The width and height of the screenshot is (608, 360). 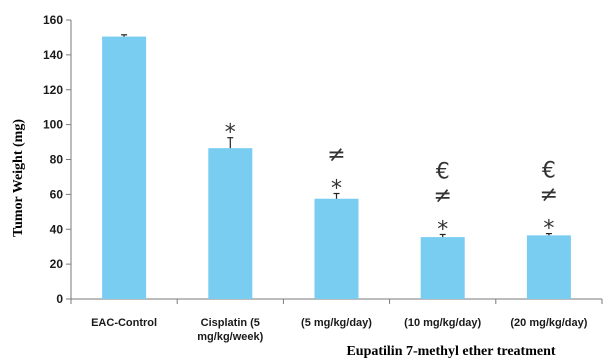 I want to click on category-label: mg/kg/week), so click(x=230, y=337).